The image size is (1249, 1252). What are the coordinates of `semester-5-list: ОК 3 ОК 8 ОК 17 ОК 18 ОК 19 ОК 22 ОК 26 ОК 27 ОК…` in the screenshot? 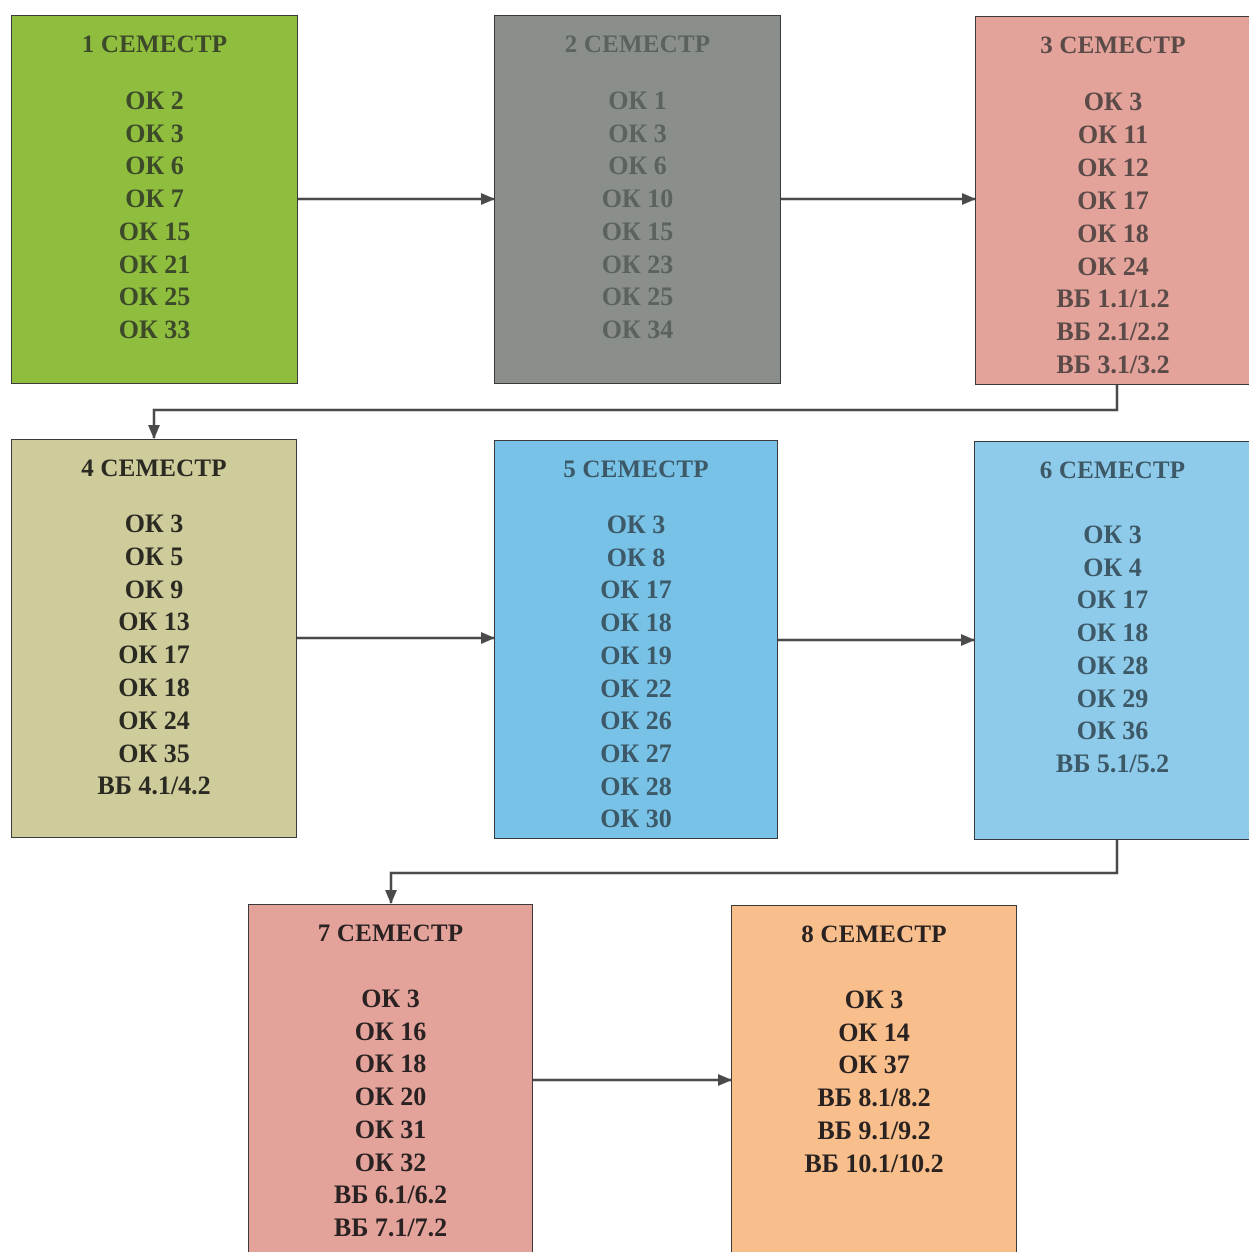 It's located at (636, 672).